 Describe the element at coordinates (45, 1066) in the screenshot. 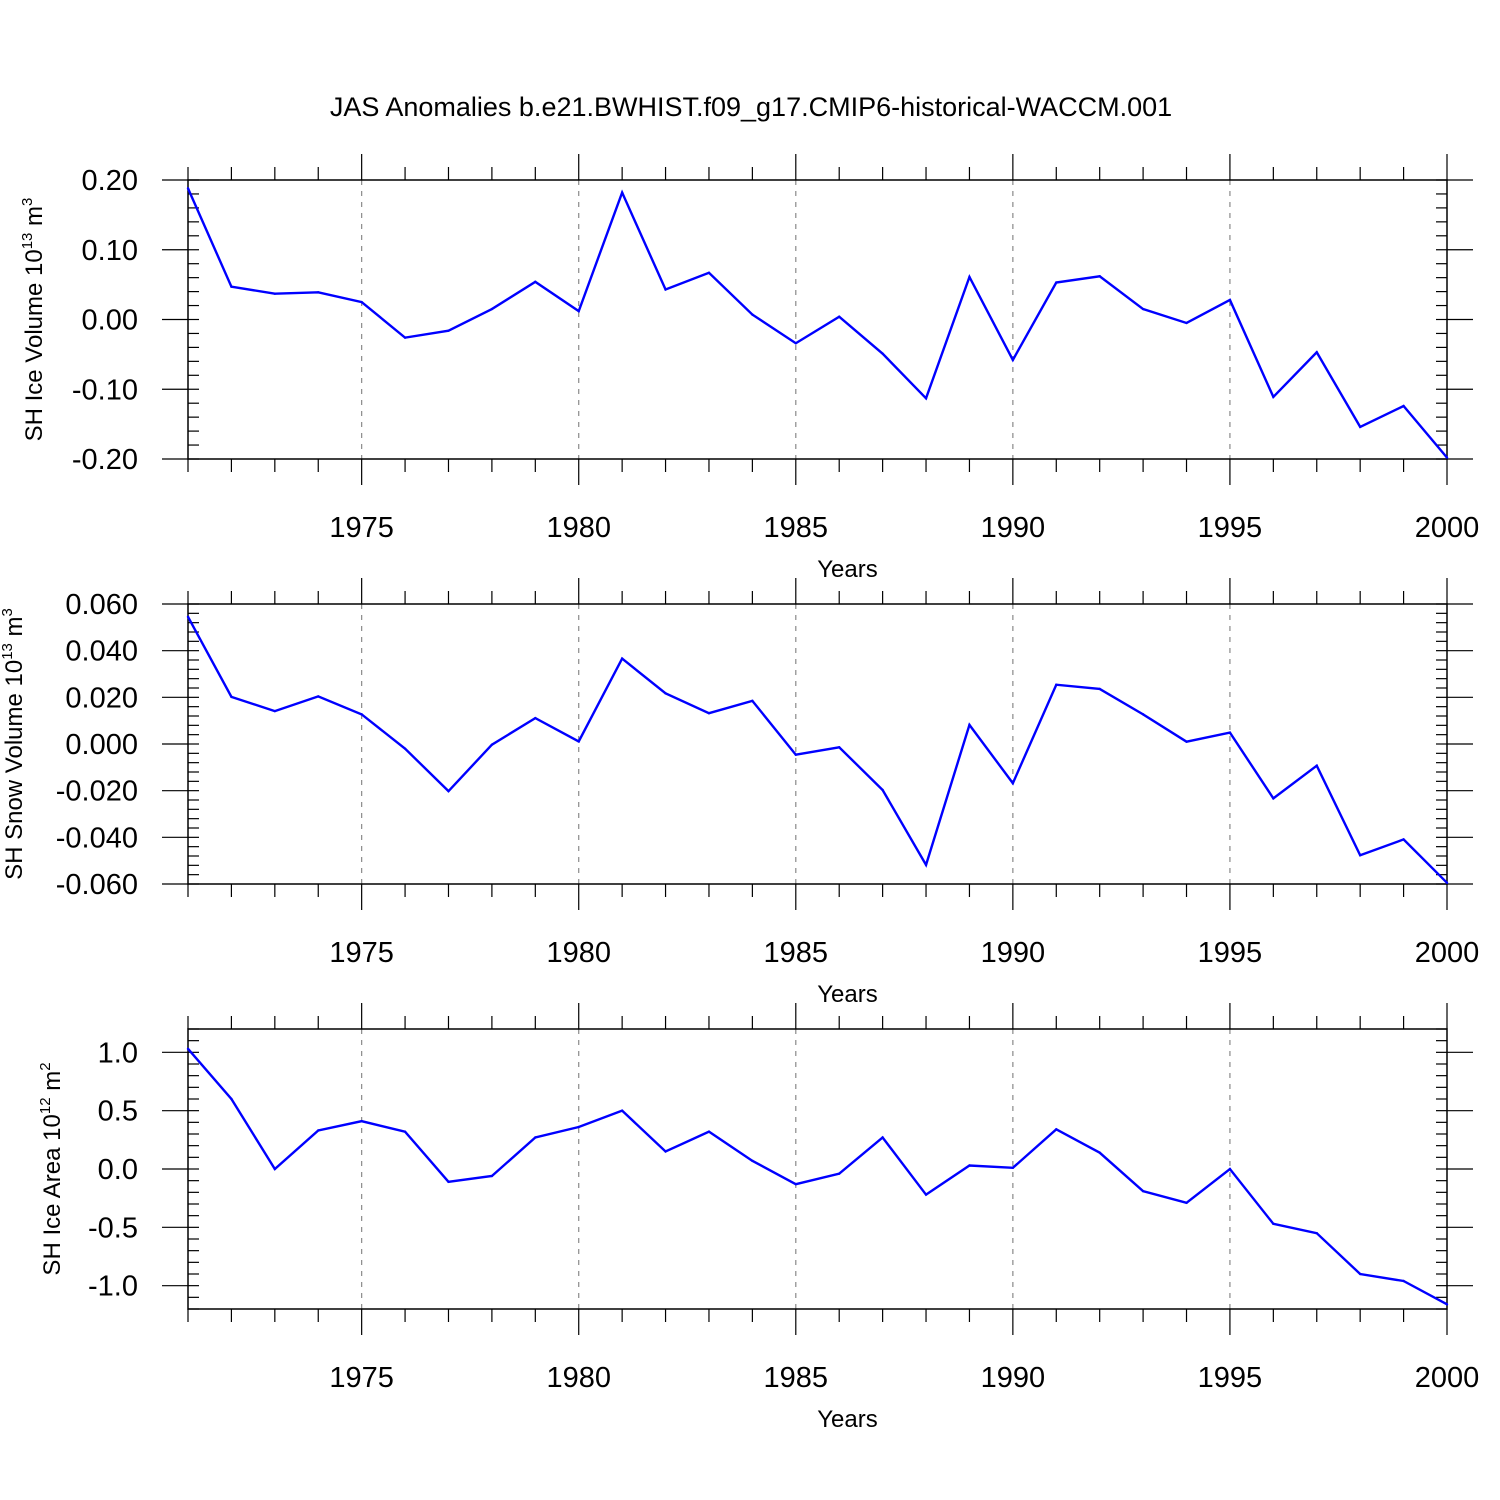

I see `y-axis-title-unit-exp: 2` at that location.